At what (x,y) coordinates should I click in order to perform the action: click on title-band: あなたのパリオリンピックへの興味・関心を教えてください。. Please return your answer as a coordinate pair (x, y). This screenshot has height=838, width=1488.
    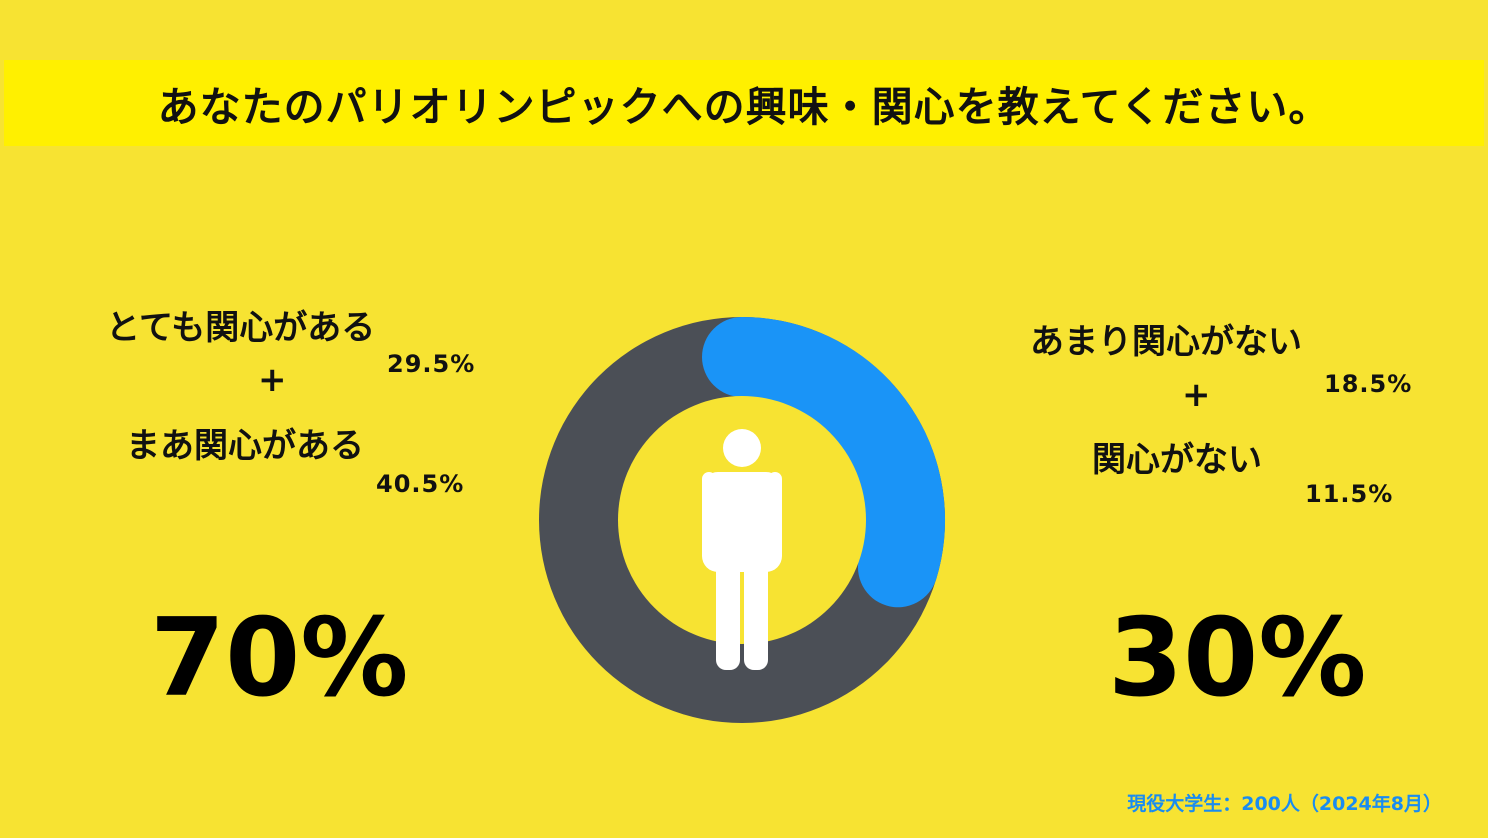
    Looking at the image, I should click on (744, 103).